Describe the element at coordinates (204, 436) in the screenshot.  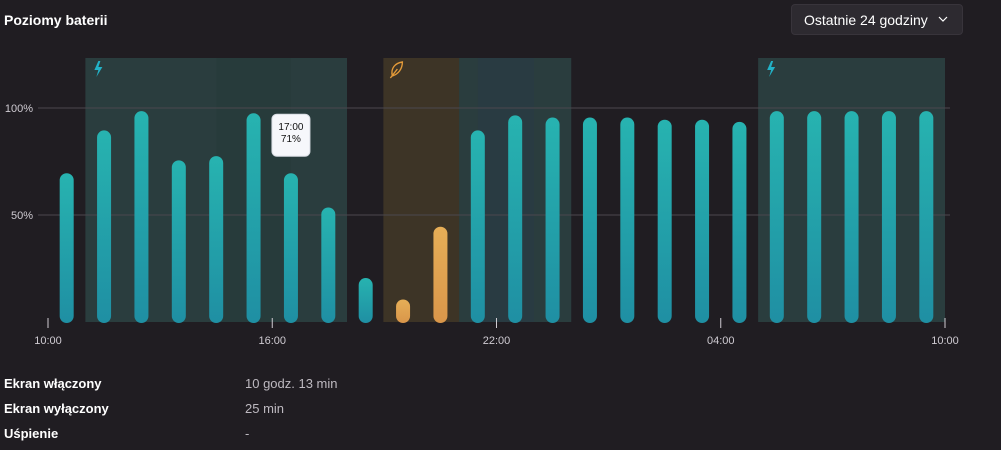
I see `stat-row-sleep: Uśpienie -` at that location.